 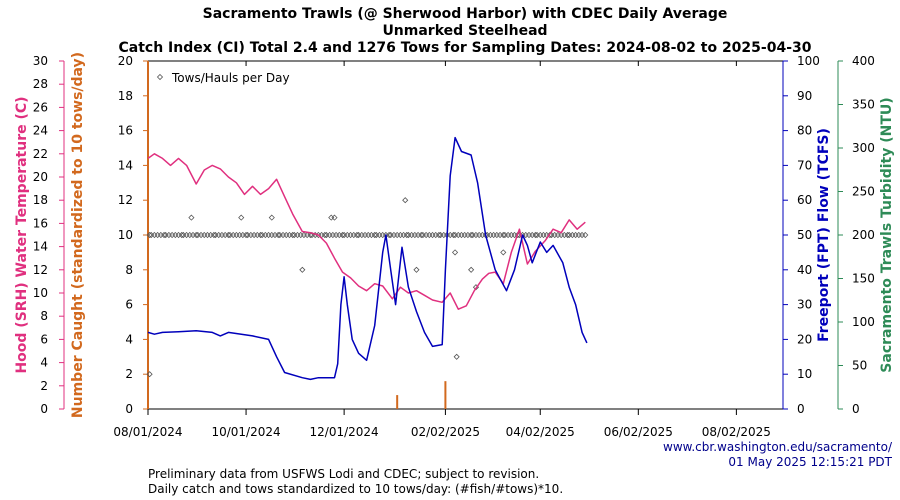 What do you see at coordinates (125, 200) in the screenshot?
I see `tick-label-catch-12: 12` at bounding box center [125, 200].